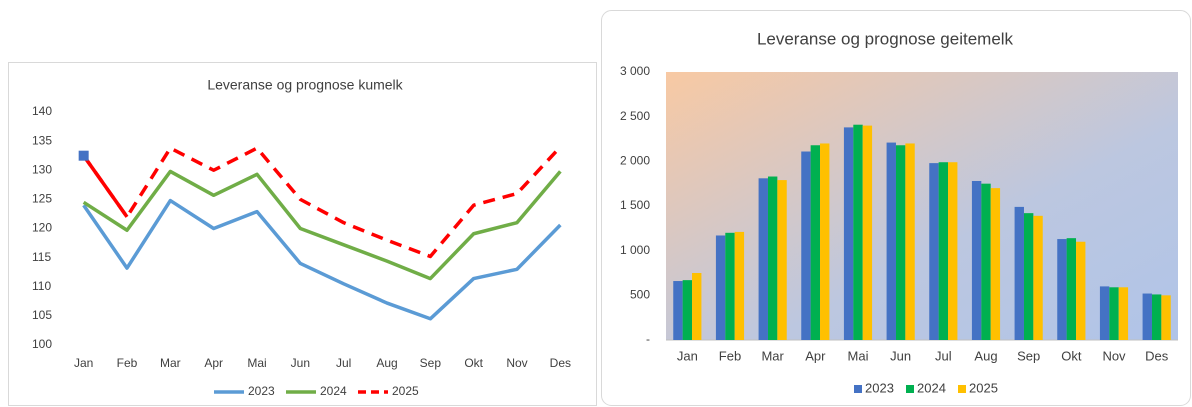  I want to click on y-tick-label: 3 000, so click(635, 71).